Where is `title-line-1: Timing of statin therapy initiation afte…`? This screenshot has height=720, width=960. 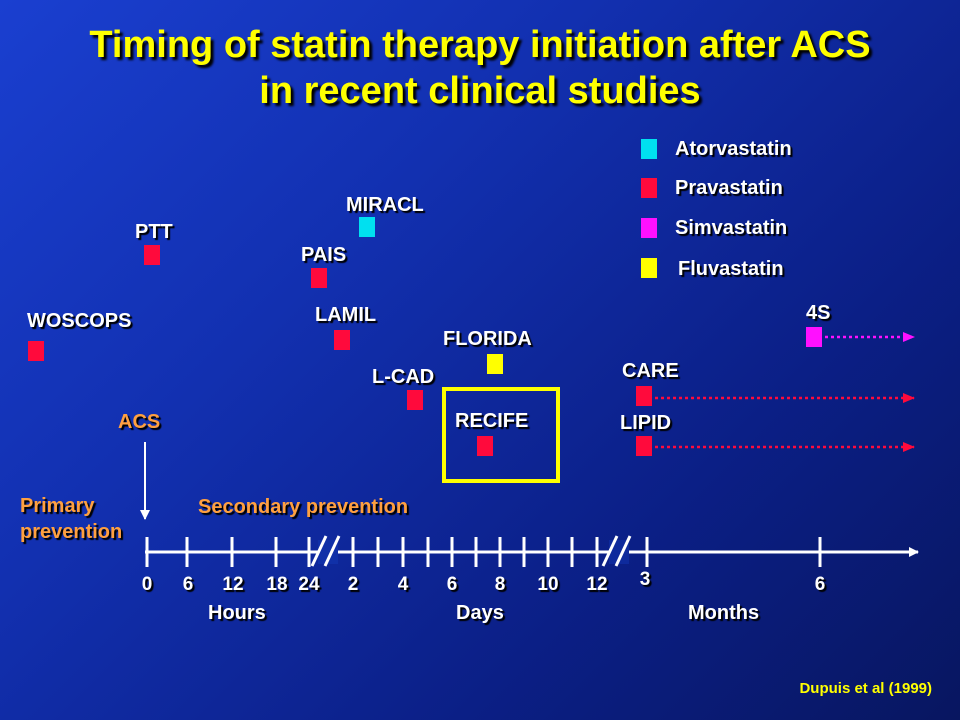 title-line-1: Timing of statin therapy initiation afte… is located at coordinates (480, 45).